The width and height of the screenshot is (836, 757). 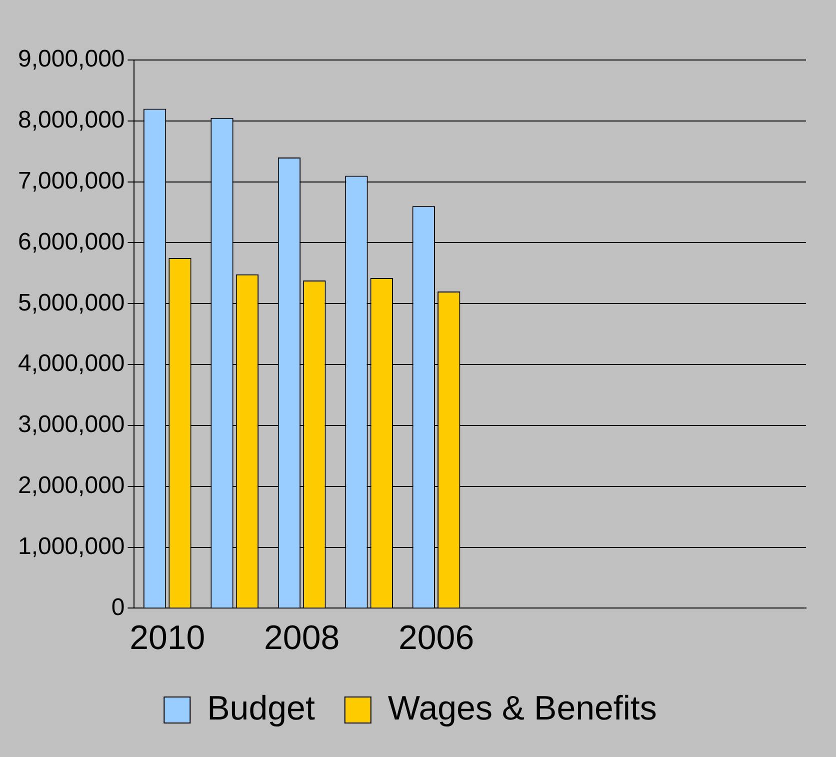 I want to click on y-tick-label: 3,000,000, so click(x=71, y=424).